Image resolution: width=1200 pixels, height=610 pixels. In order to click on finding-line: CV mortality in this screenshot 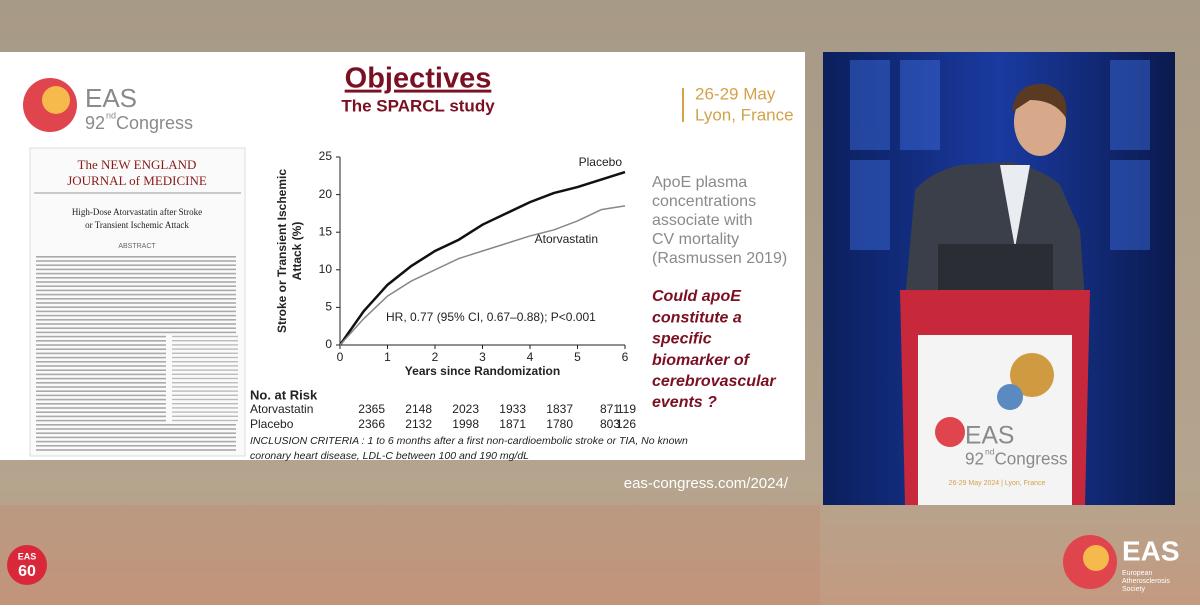, I will do `click(695, 239)`.